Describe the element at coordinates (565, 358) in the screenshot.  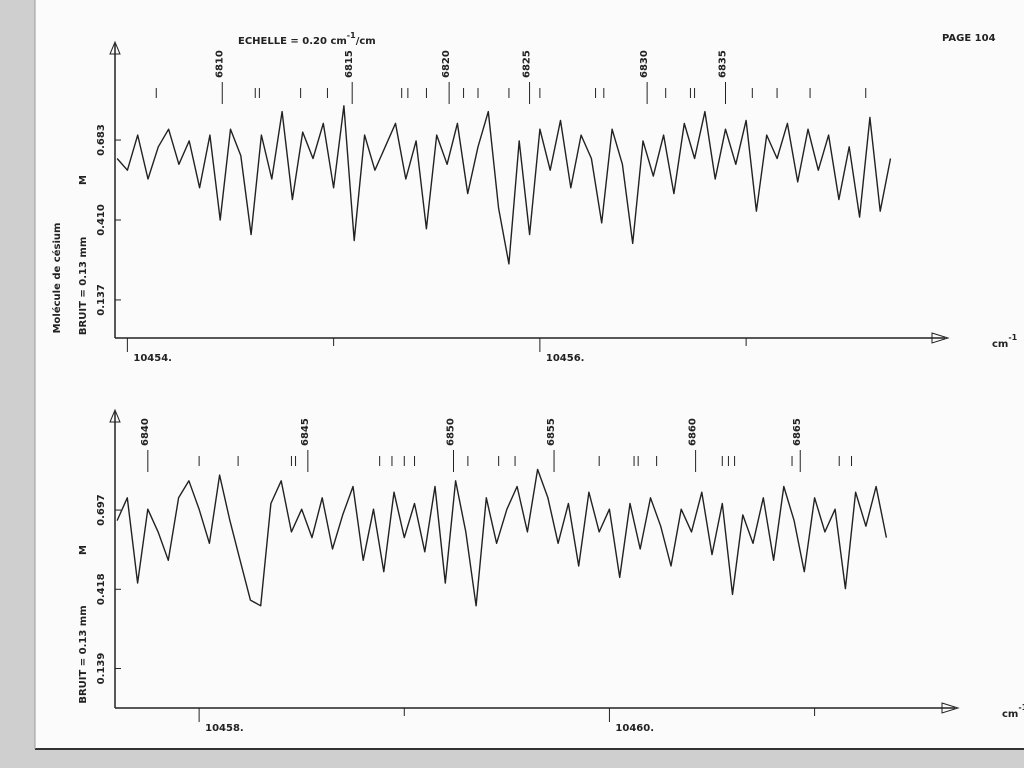
I see `x-tick-label: 10456.` at that location.